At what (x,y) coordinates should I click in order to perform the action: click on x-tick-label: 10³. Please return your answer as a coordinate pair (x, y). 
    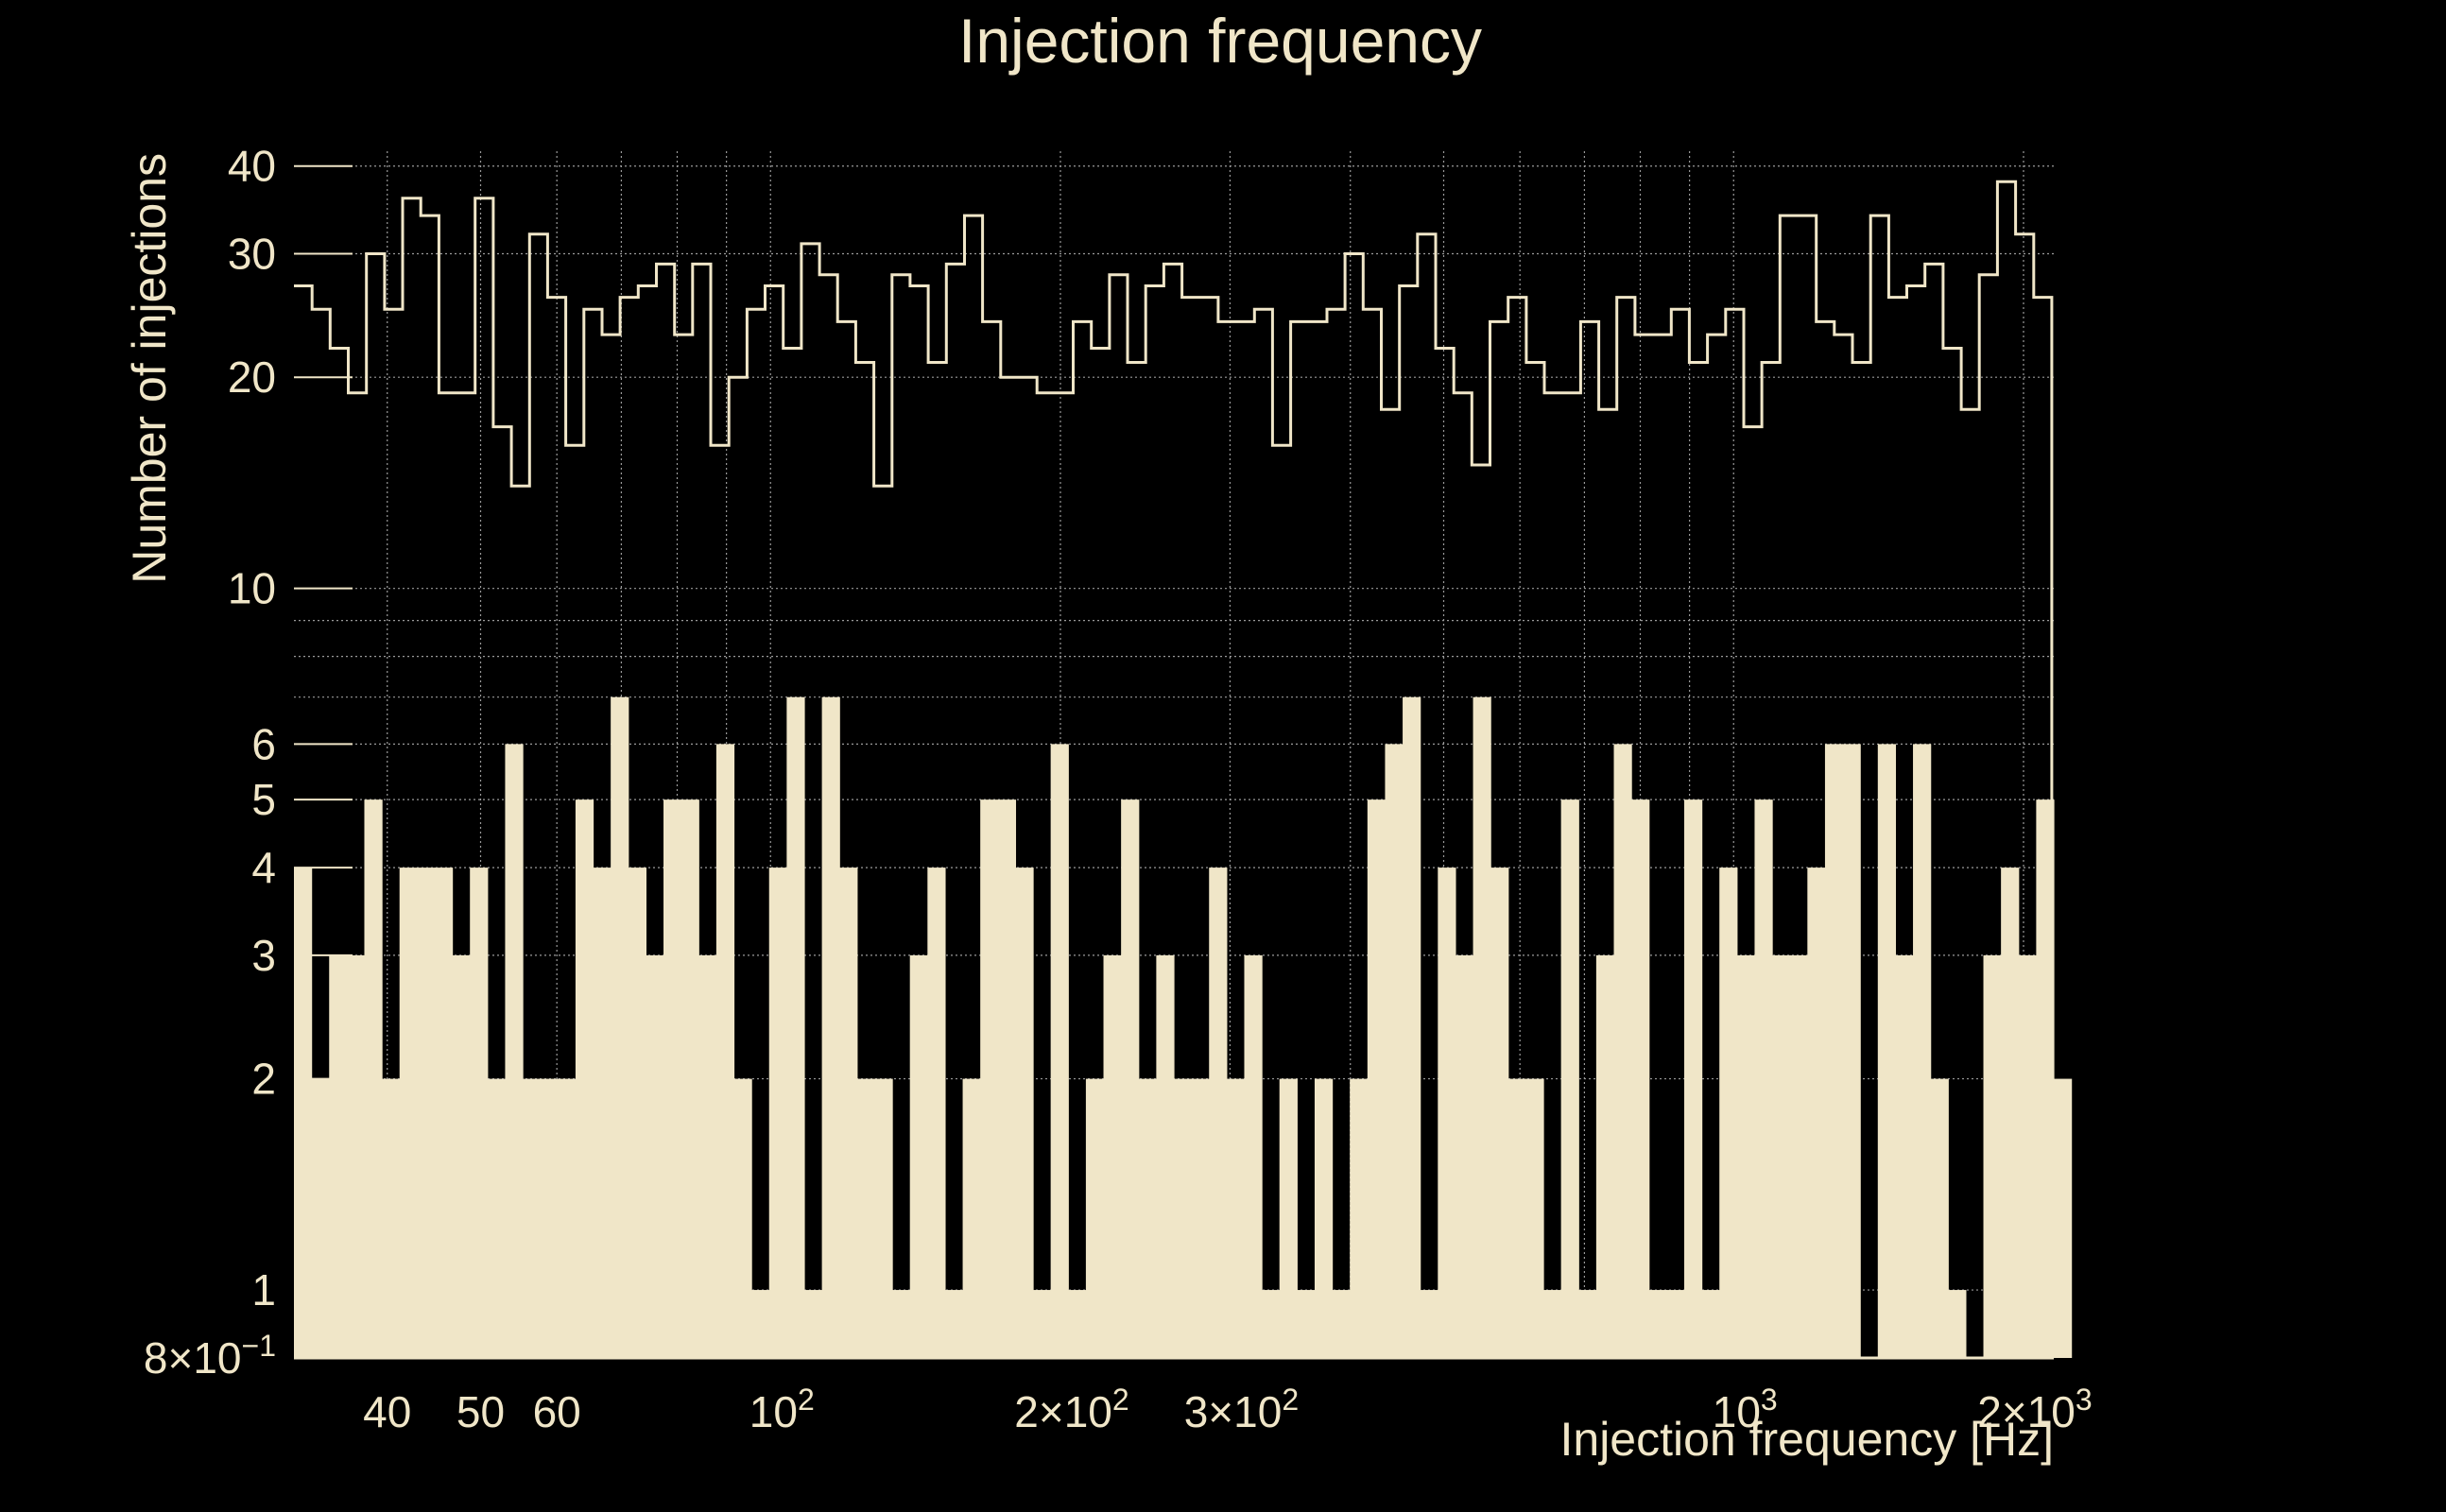
    Looking at the image, I should click on (1745, 1409).